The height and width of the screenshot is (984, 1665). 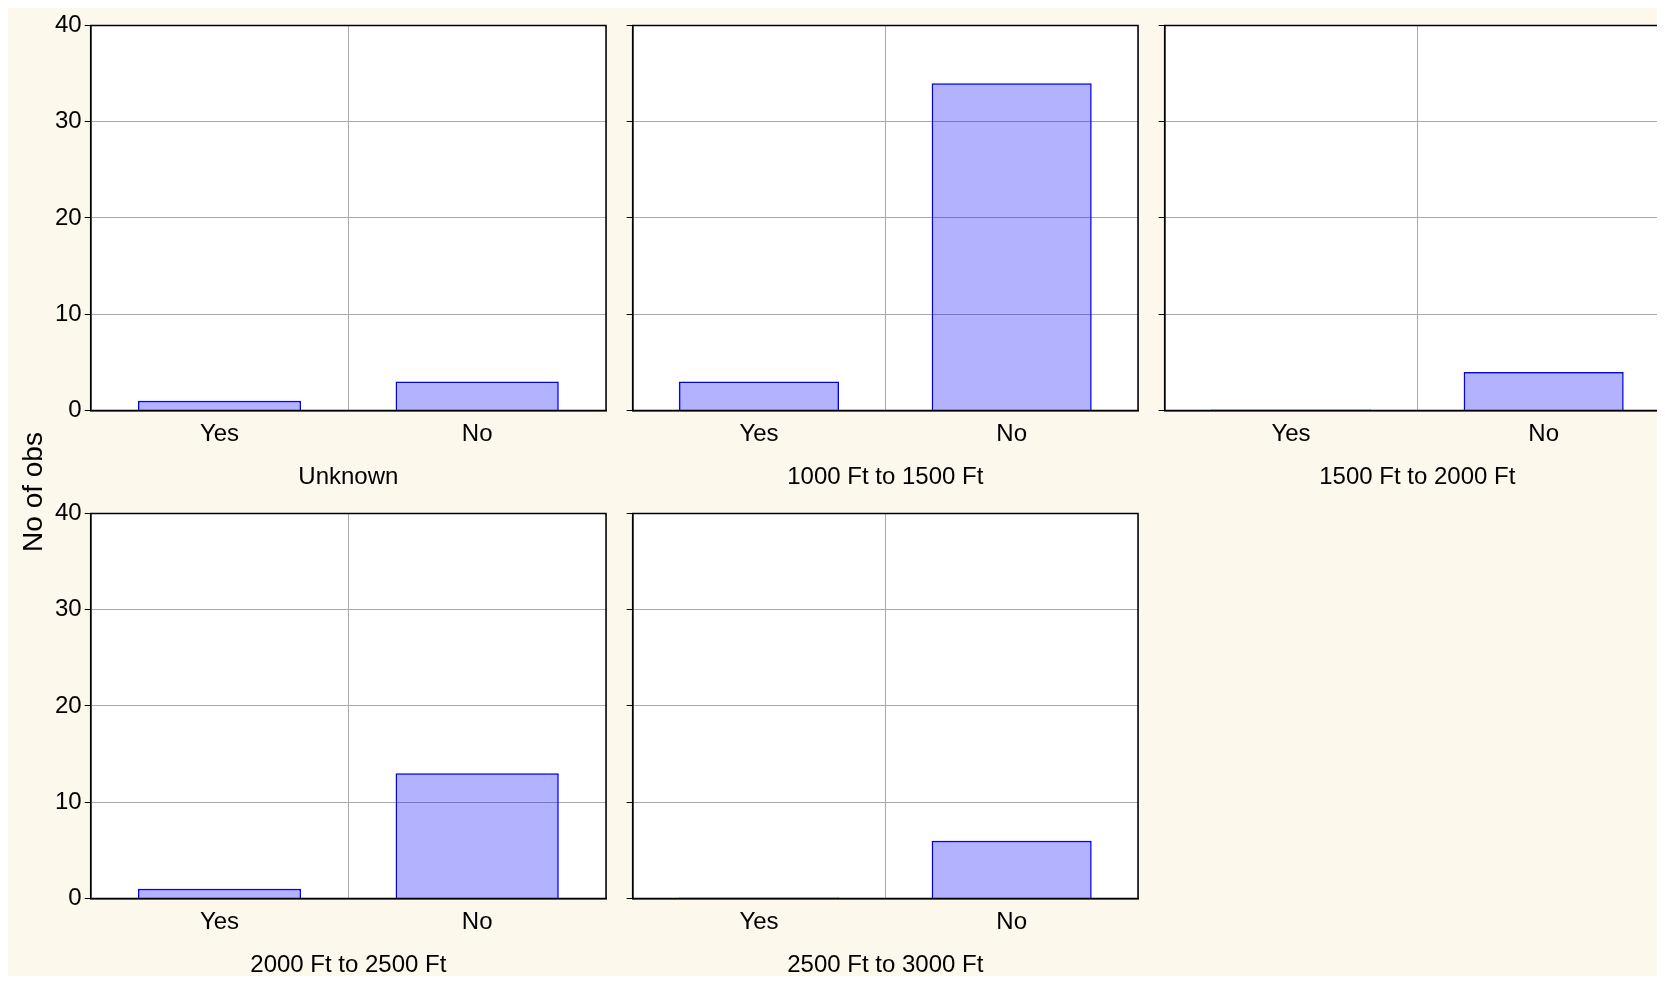 What do you see at coordinates (885, 476) in the screenshot?
I see `x-axis-title: 1000 Ft to 1500 Ft` at bounding box center [885, 476].